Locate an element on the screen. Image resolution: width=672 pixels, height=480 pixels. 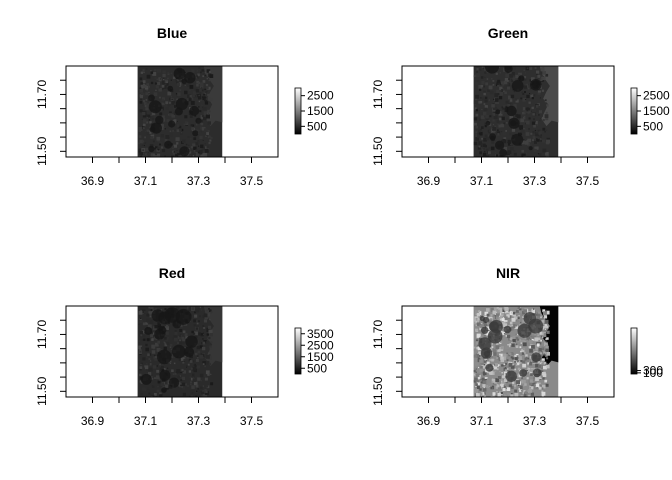
legend-tick-label: 3500 is located at coordinates (320, 334).